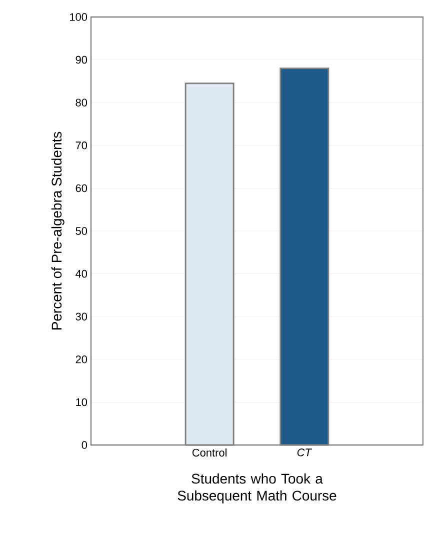 Image resolution: width=424 pixels, height=554 pixels. I want to click on y-tick-label: 90, so click(82, 60).